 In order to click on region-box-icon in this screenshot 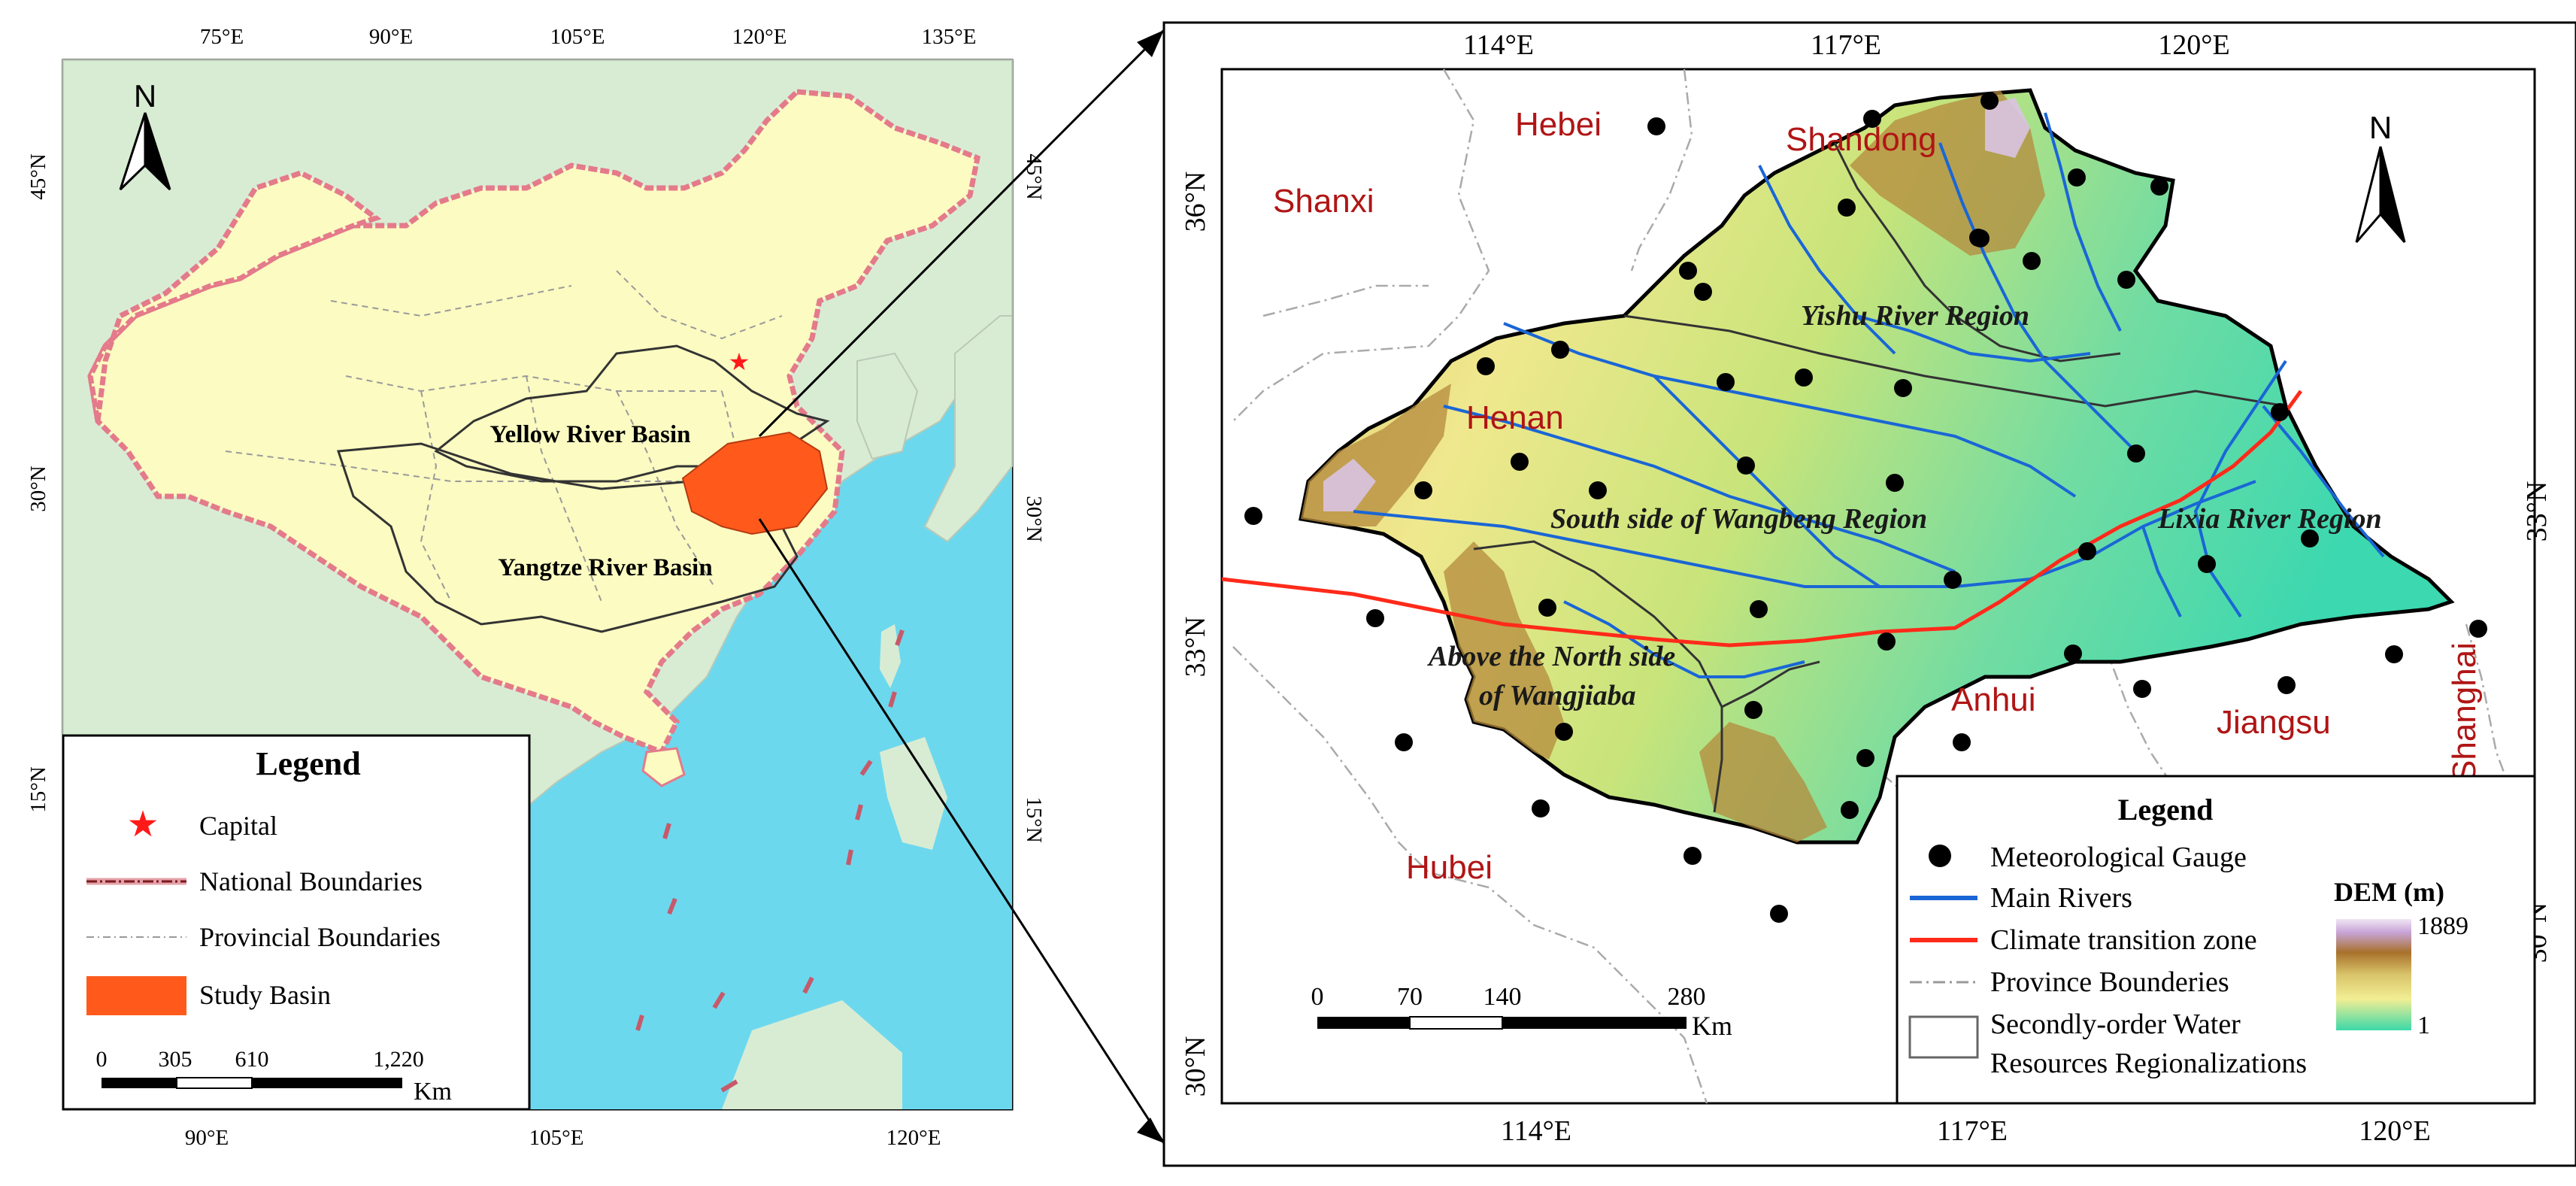, I will do `click(1943, 1037)`.